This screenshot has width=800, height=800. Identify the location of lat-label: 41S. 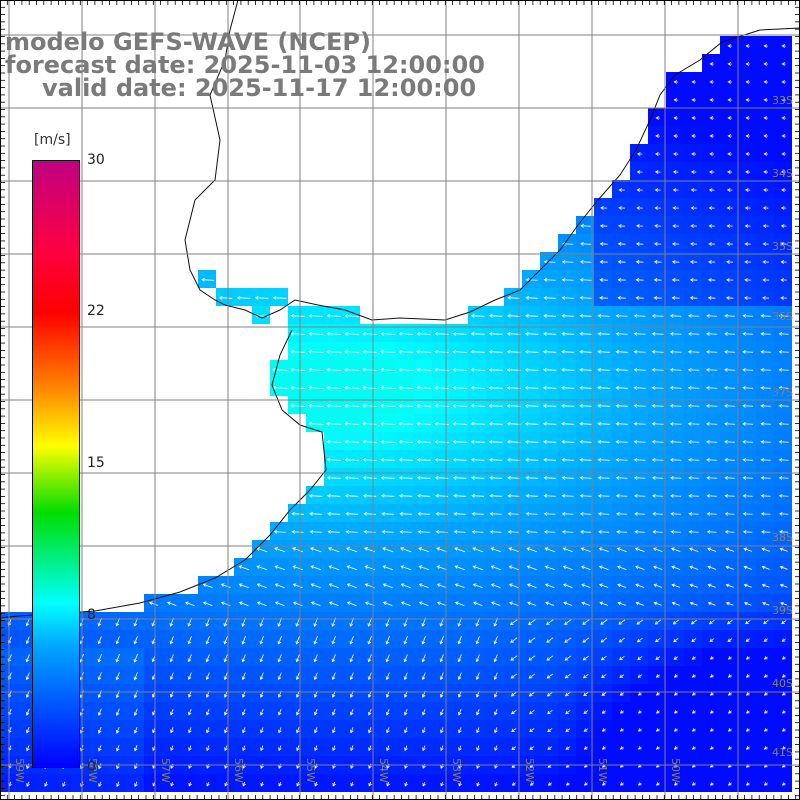
(782, 752).